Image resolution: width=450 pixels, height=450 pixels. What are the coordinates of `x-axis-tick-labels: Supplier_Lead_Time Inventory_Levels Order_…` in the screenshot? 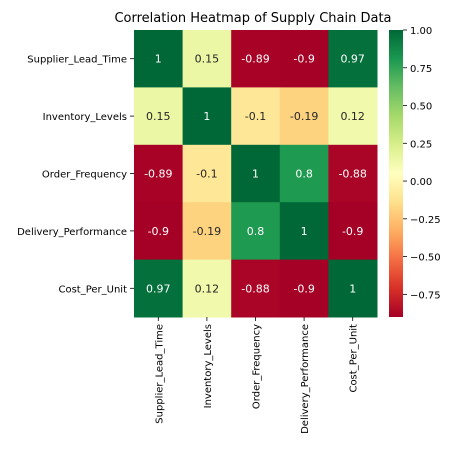 It's located at (257, 375).